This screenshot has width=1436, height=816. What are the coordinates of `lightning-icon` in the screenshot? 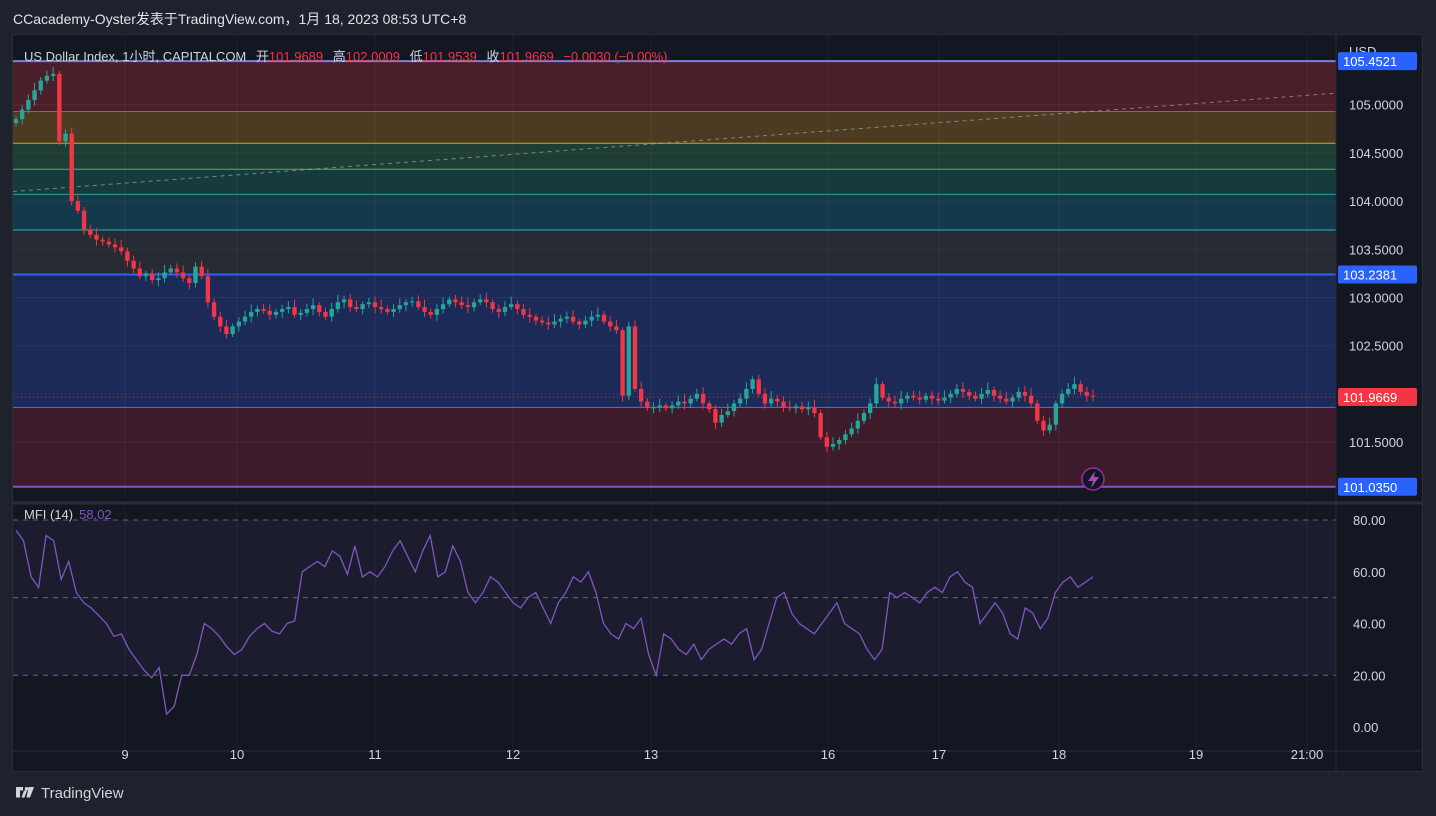 It's located at (1093, 479).